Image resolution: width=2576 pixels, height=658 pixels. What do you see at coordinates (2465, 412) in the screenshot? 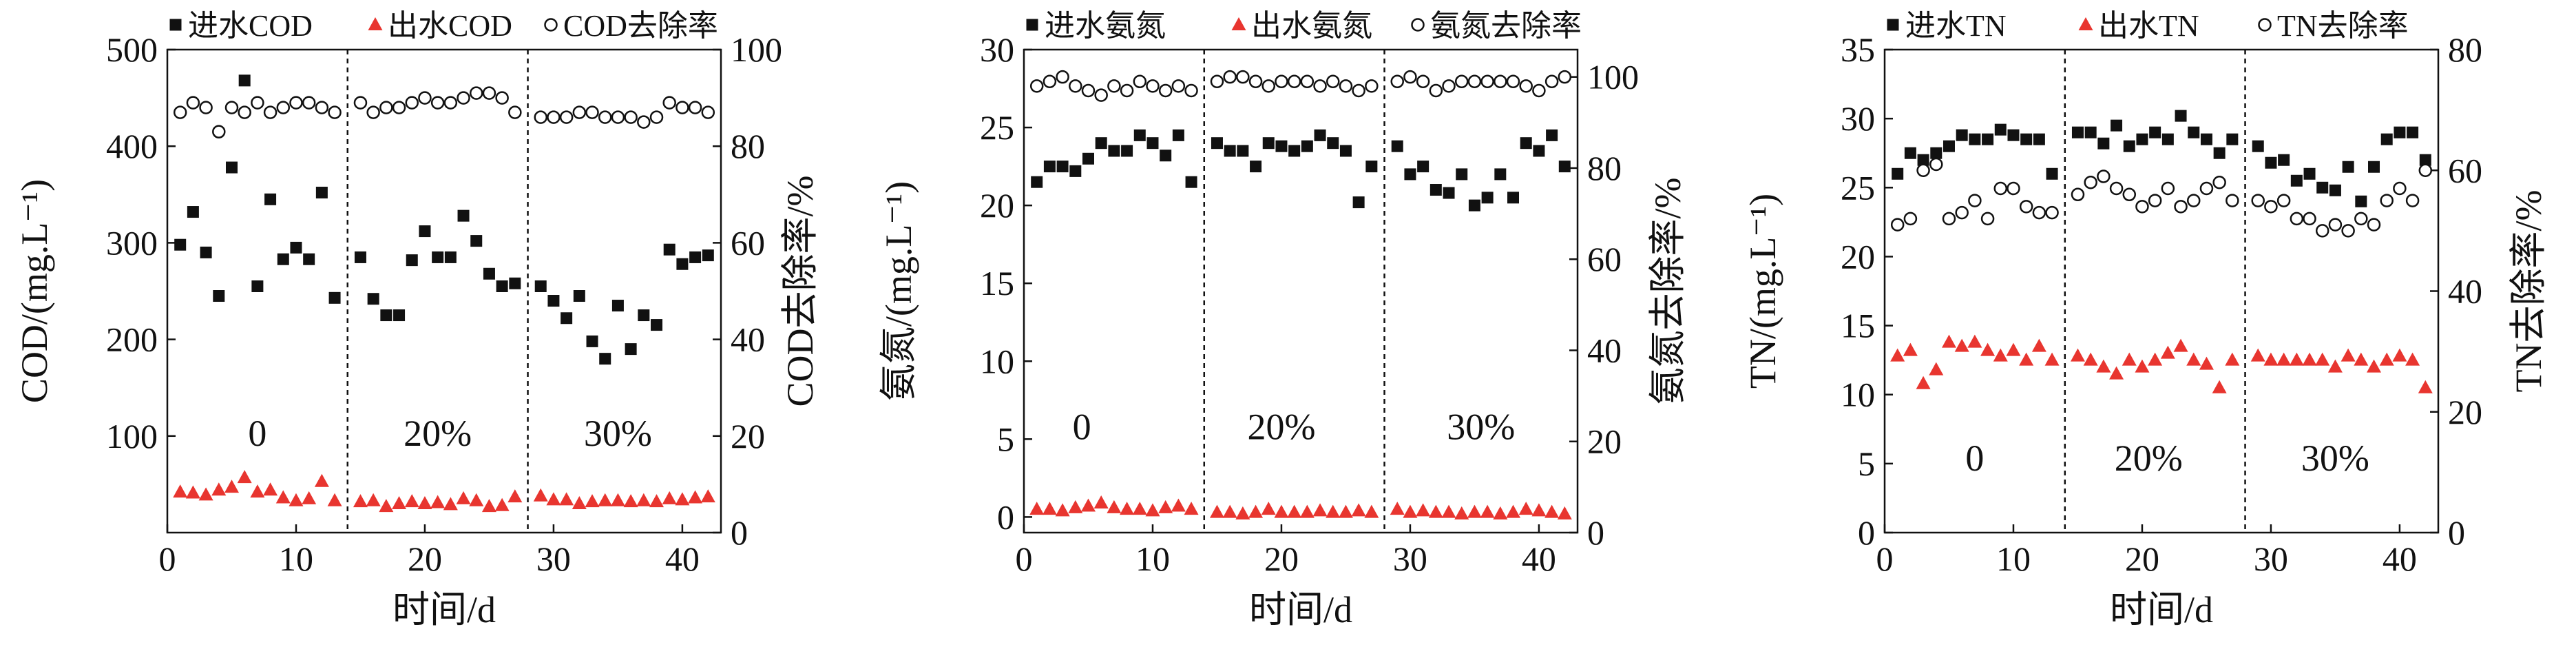
I see `y2-tick-label: 20` at bounding box center [2465, 412].